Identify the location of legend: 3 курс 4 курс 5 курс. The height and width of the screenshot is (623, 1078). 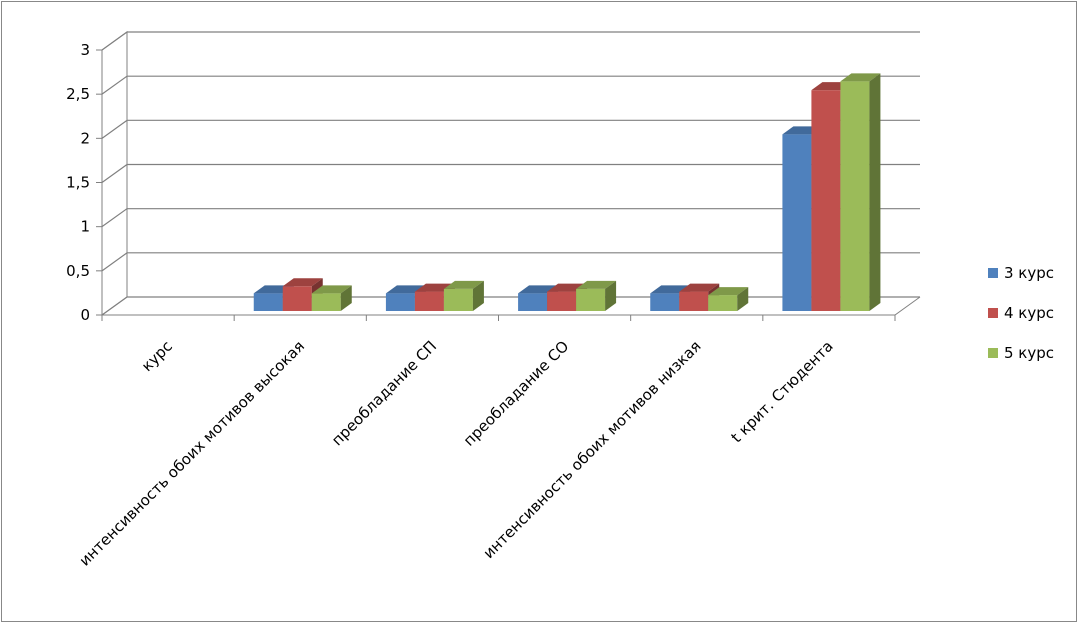
(1021, 313).